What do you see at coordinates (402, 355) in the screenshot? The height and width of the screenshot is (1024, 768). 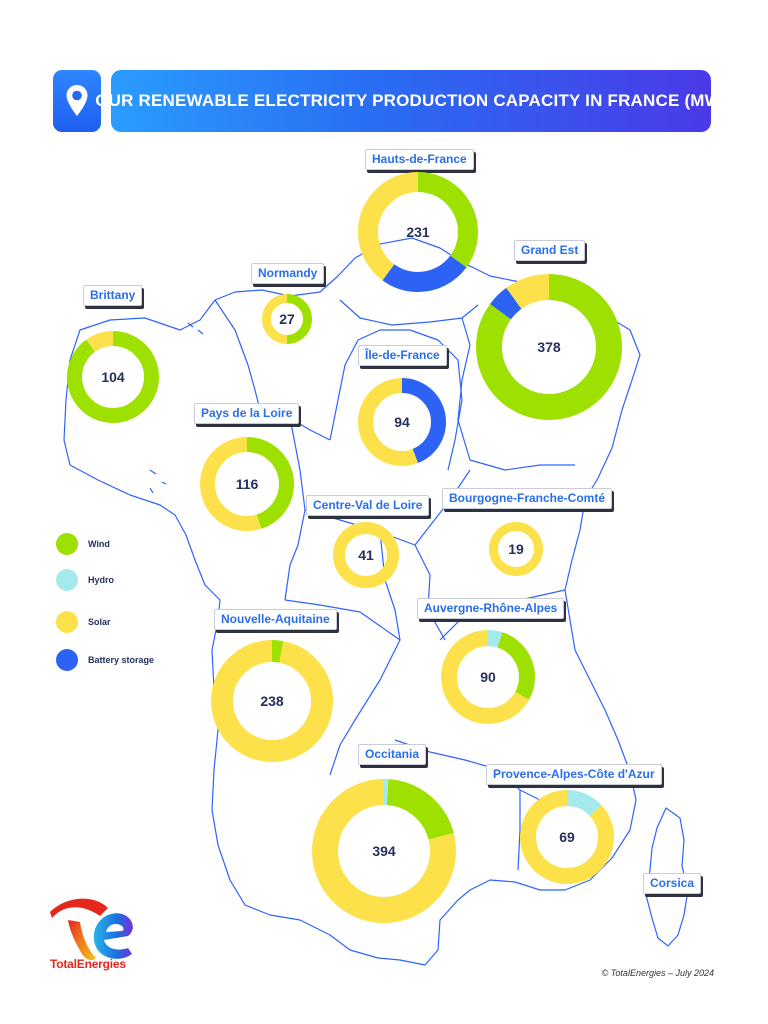 I see `region-label-ile-de-france: Île-de-France` at bounding box center [402, 355].